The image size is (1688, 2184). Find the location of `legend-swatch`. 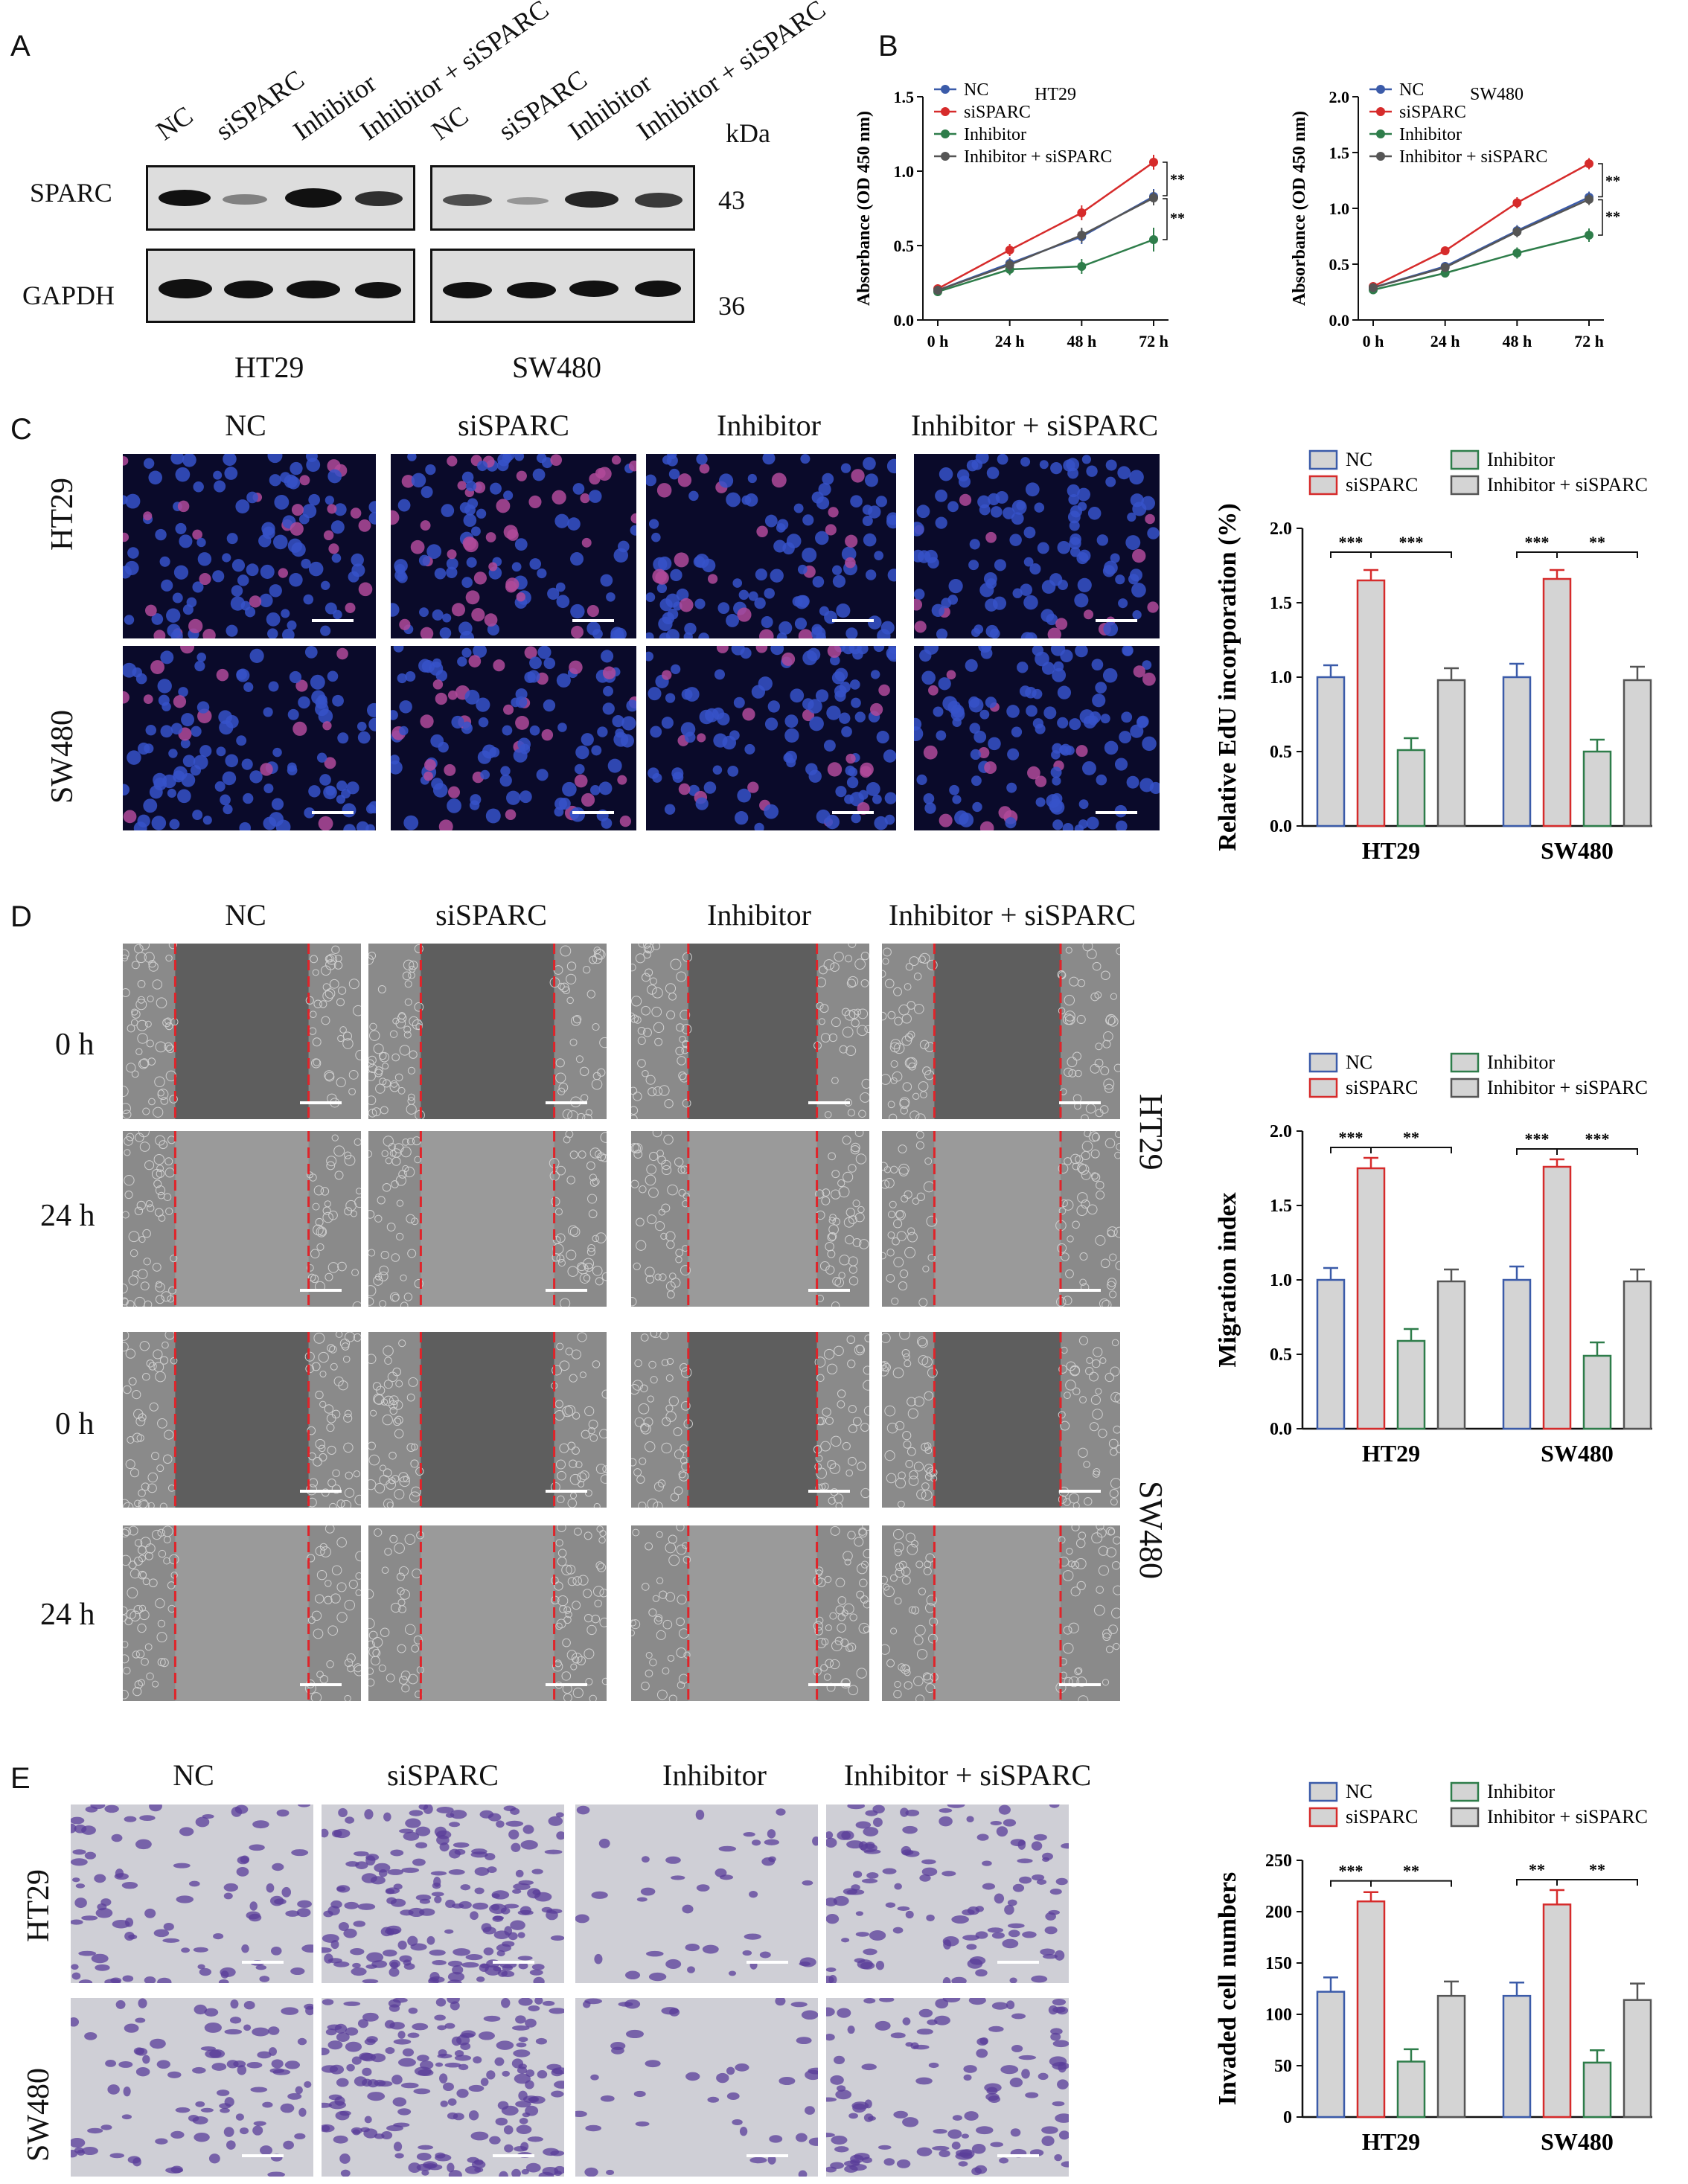

legend-swatch is located at coordinates (1465, 1087).